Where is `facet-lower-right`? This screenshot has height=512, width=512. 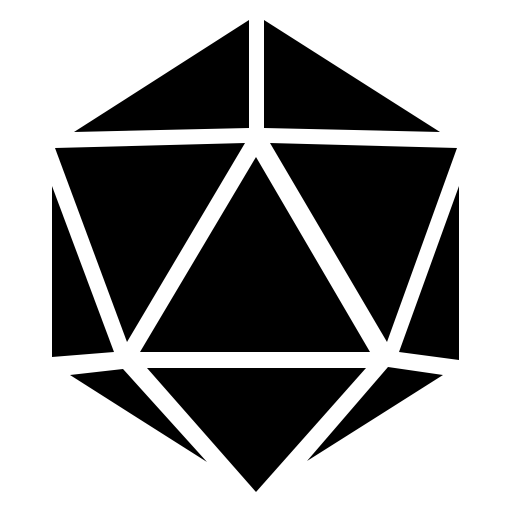
facet-lower-right is located at coordinates (375, 414).